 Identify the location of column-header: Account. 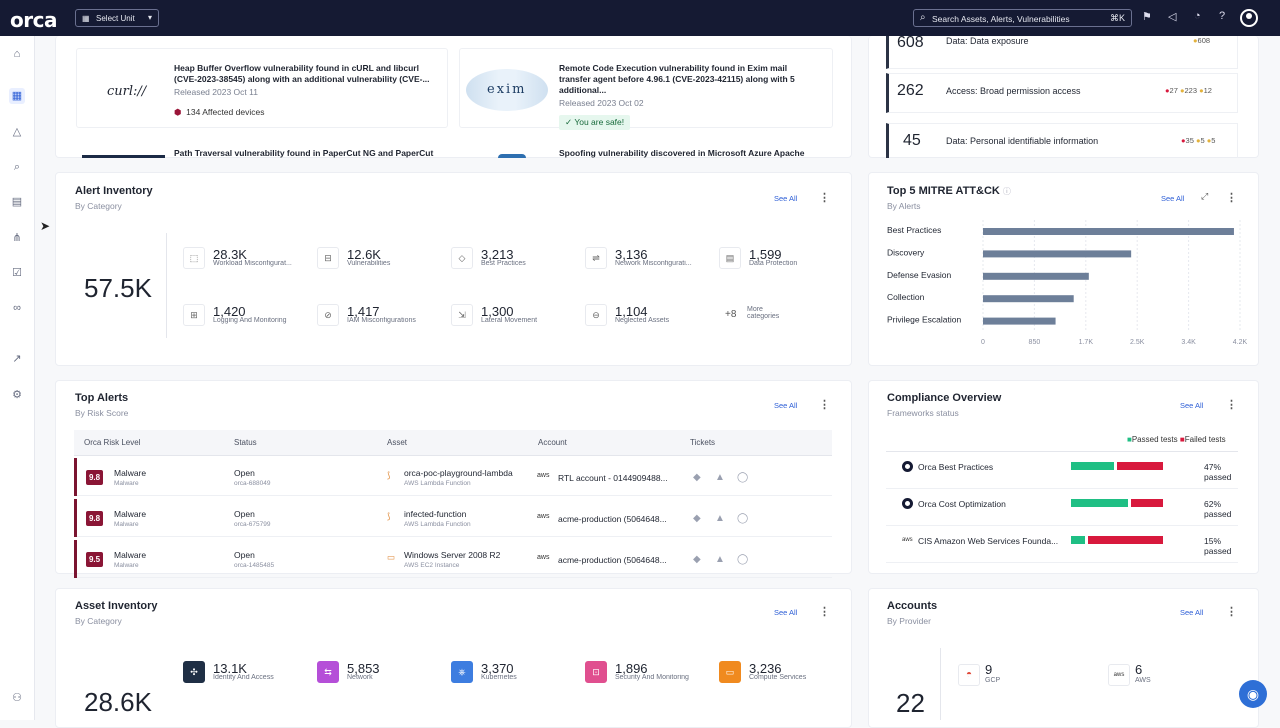
(552, 442).